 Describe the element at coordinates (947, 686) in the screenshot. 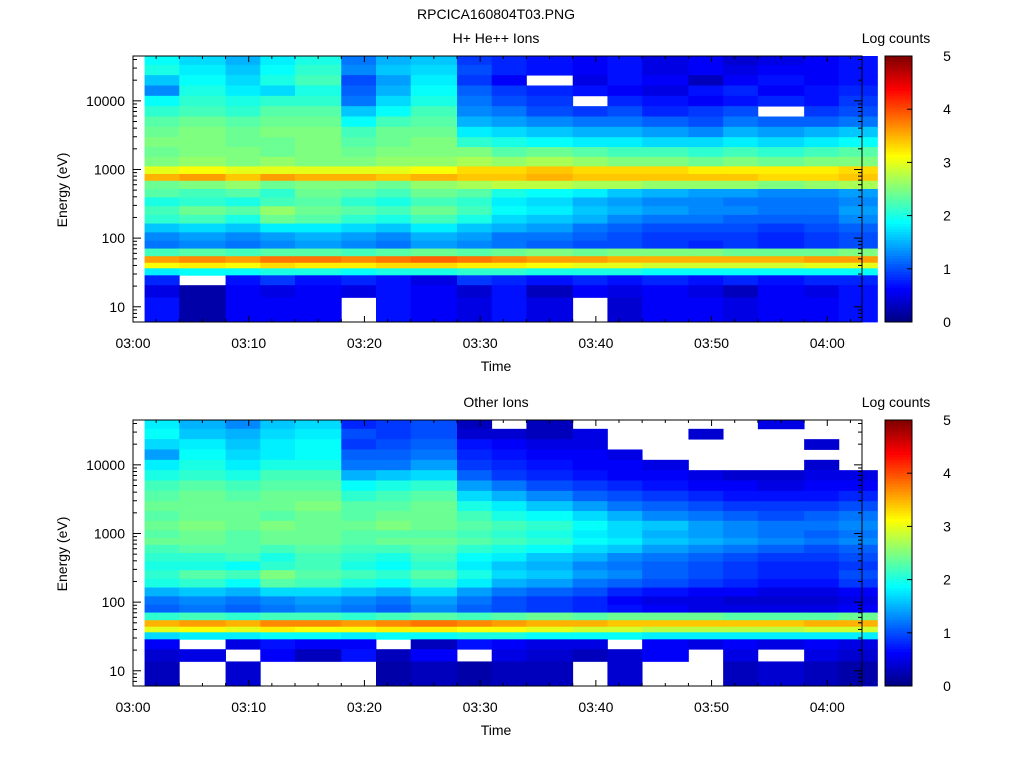

I see `colorbar-tick-label: 0` at that location.